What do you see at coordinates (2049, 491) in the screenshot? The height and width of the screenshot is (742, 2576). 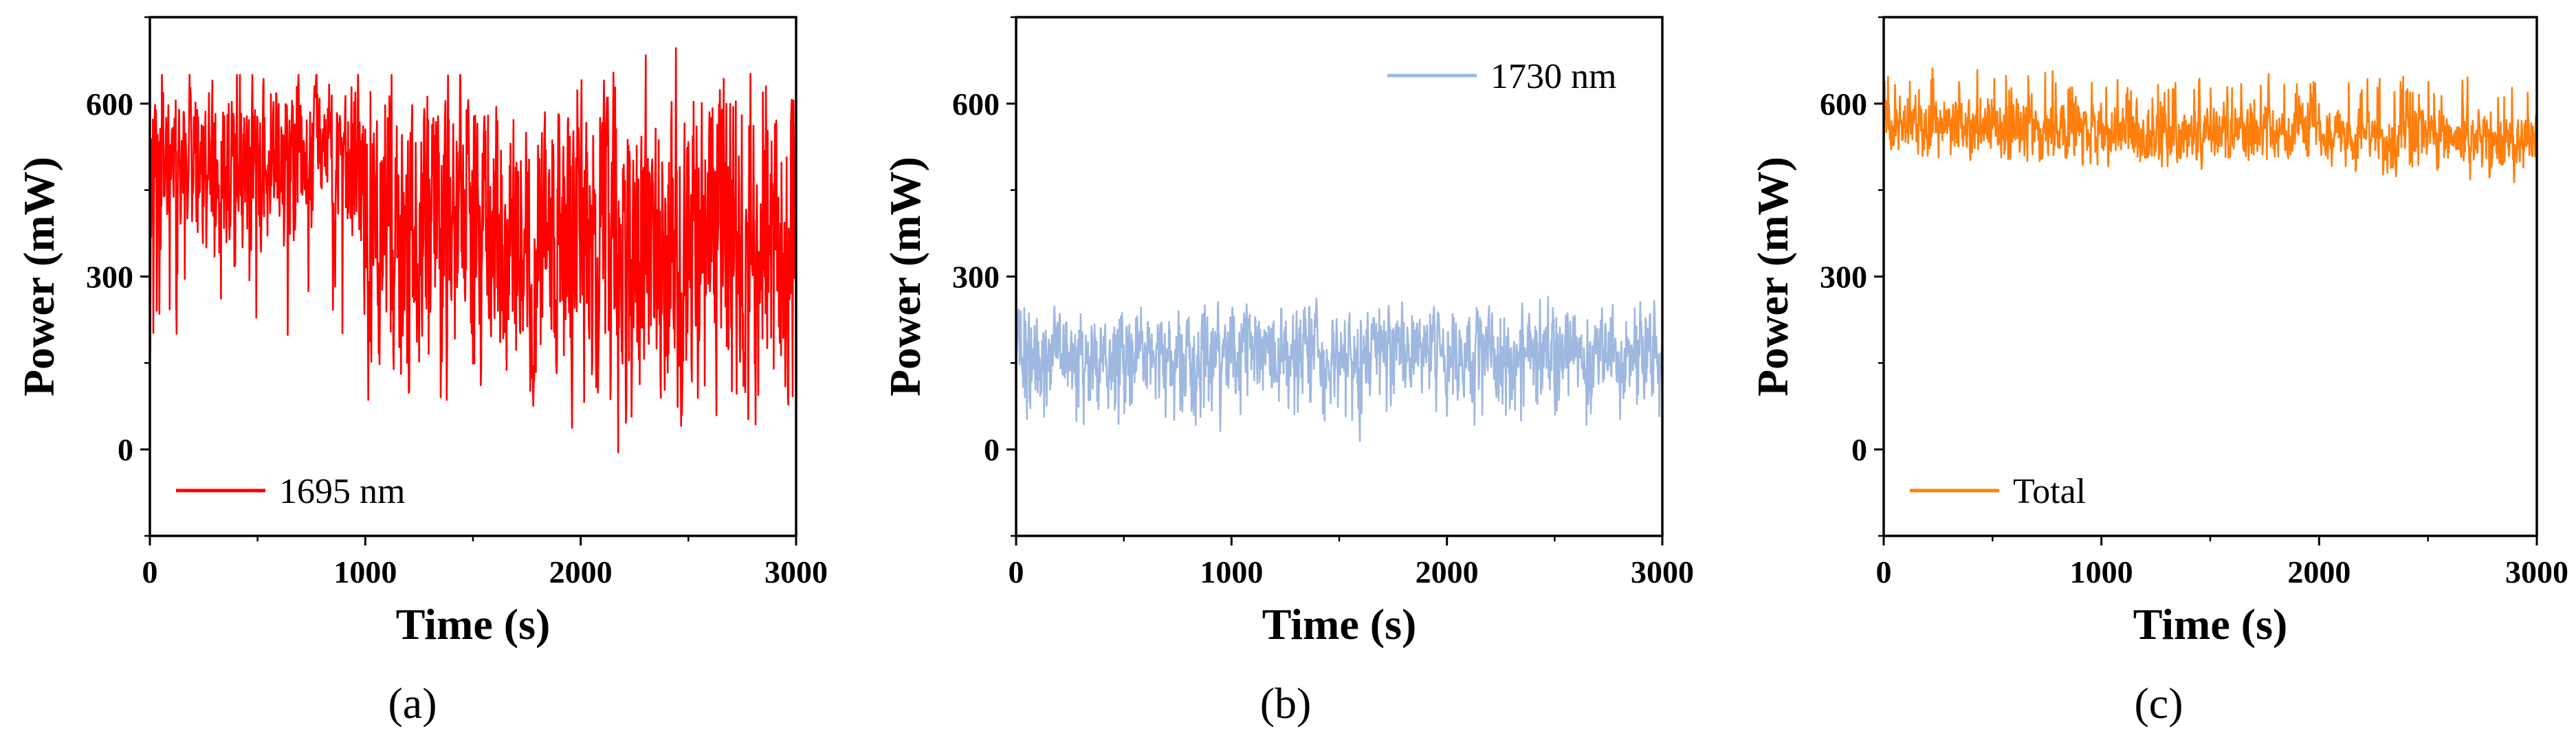 I see `legend-label: Total` at bounding box center [2049, 491].